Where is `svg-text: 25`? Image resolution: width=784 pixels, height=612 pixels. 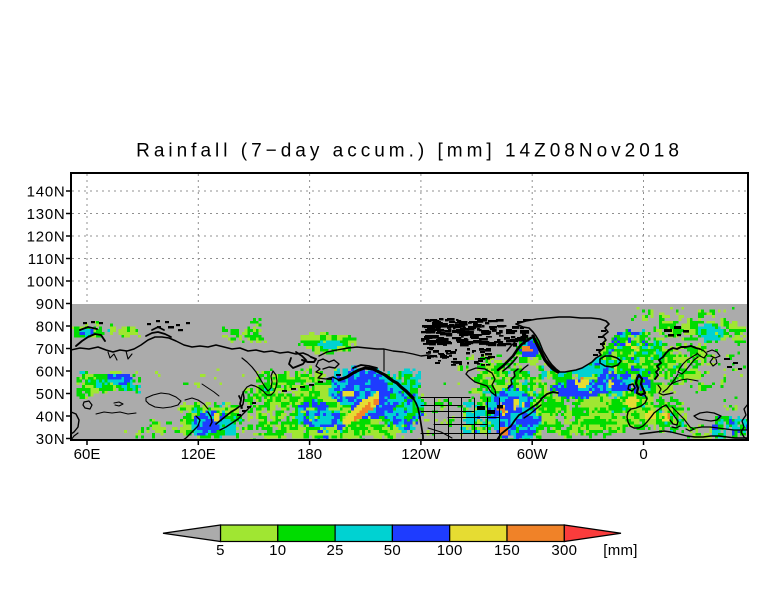 svg-text: 25 is located at coordinates (334, 550).